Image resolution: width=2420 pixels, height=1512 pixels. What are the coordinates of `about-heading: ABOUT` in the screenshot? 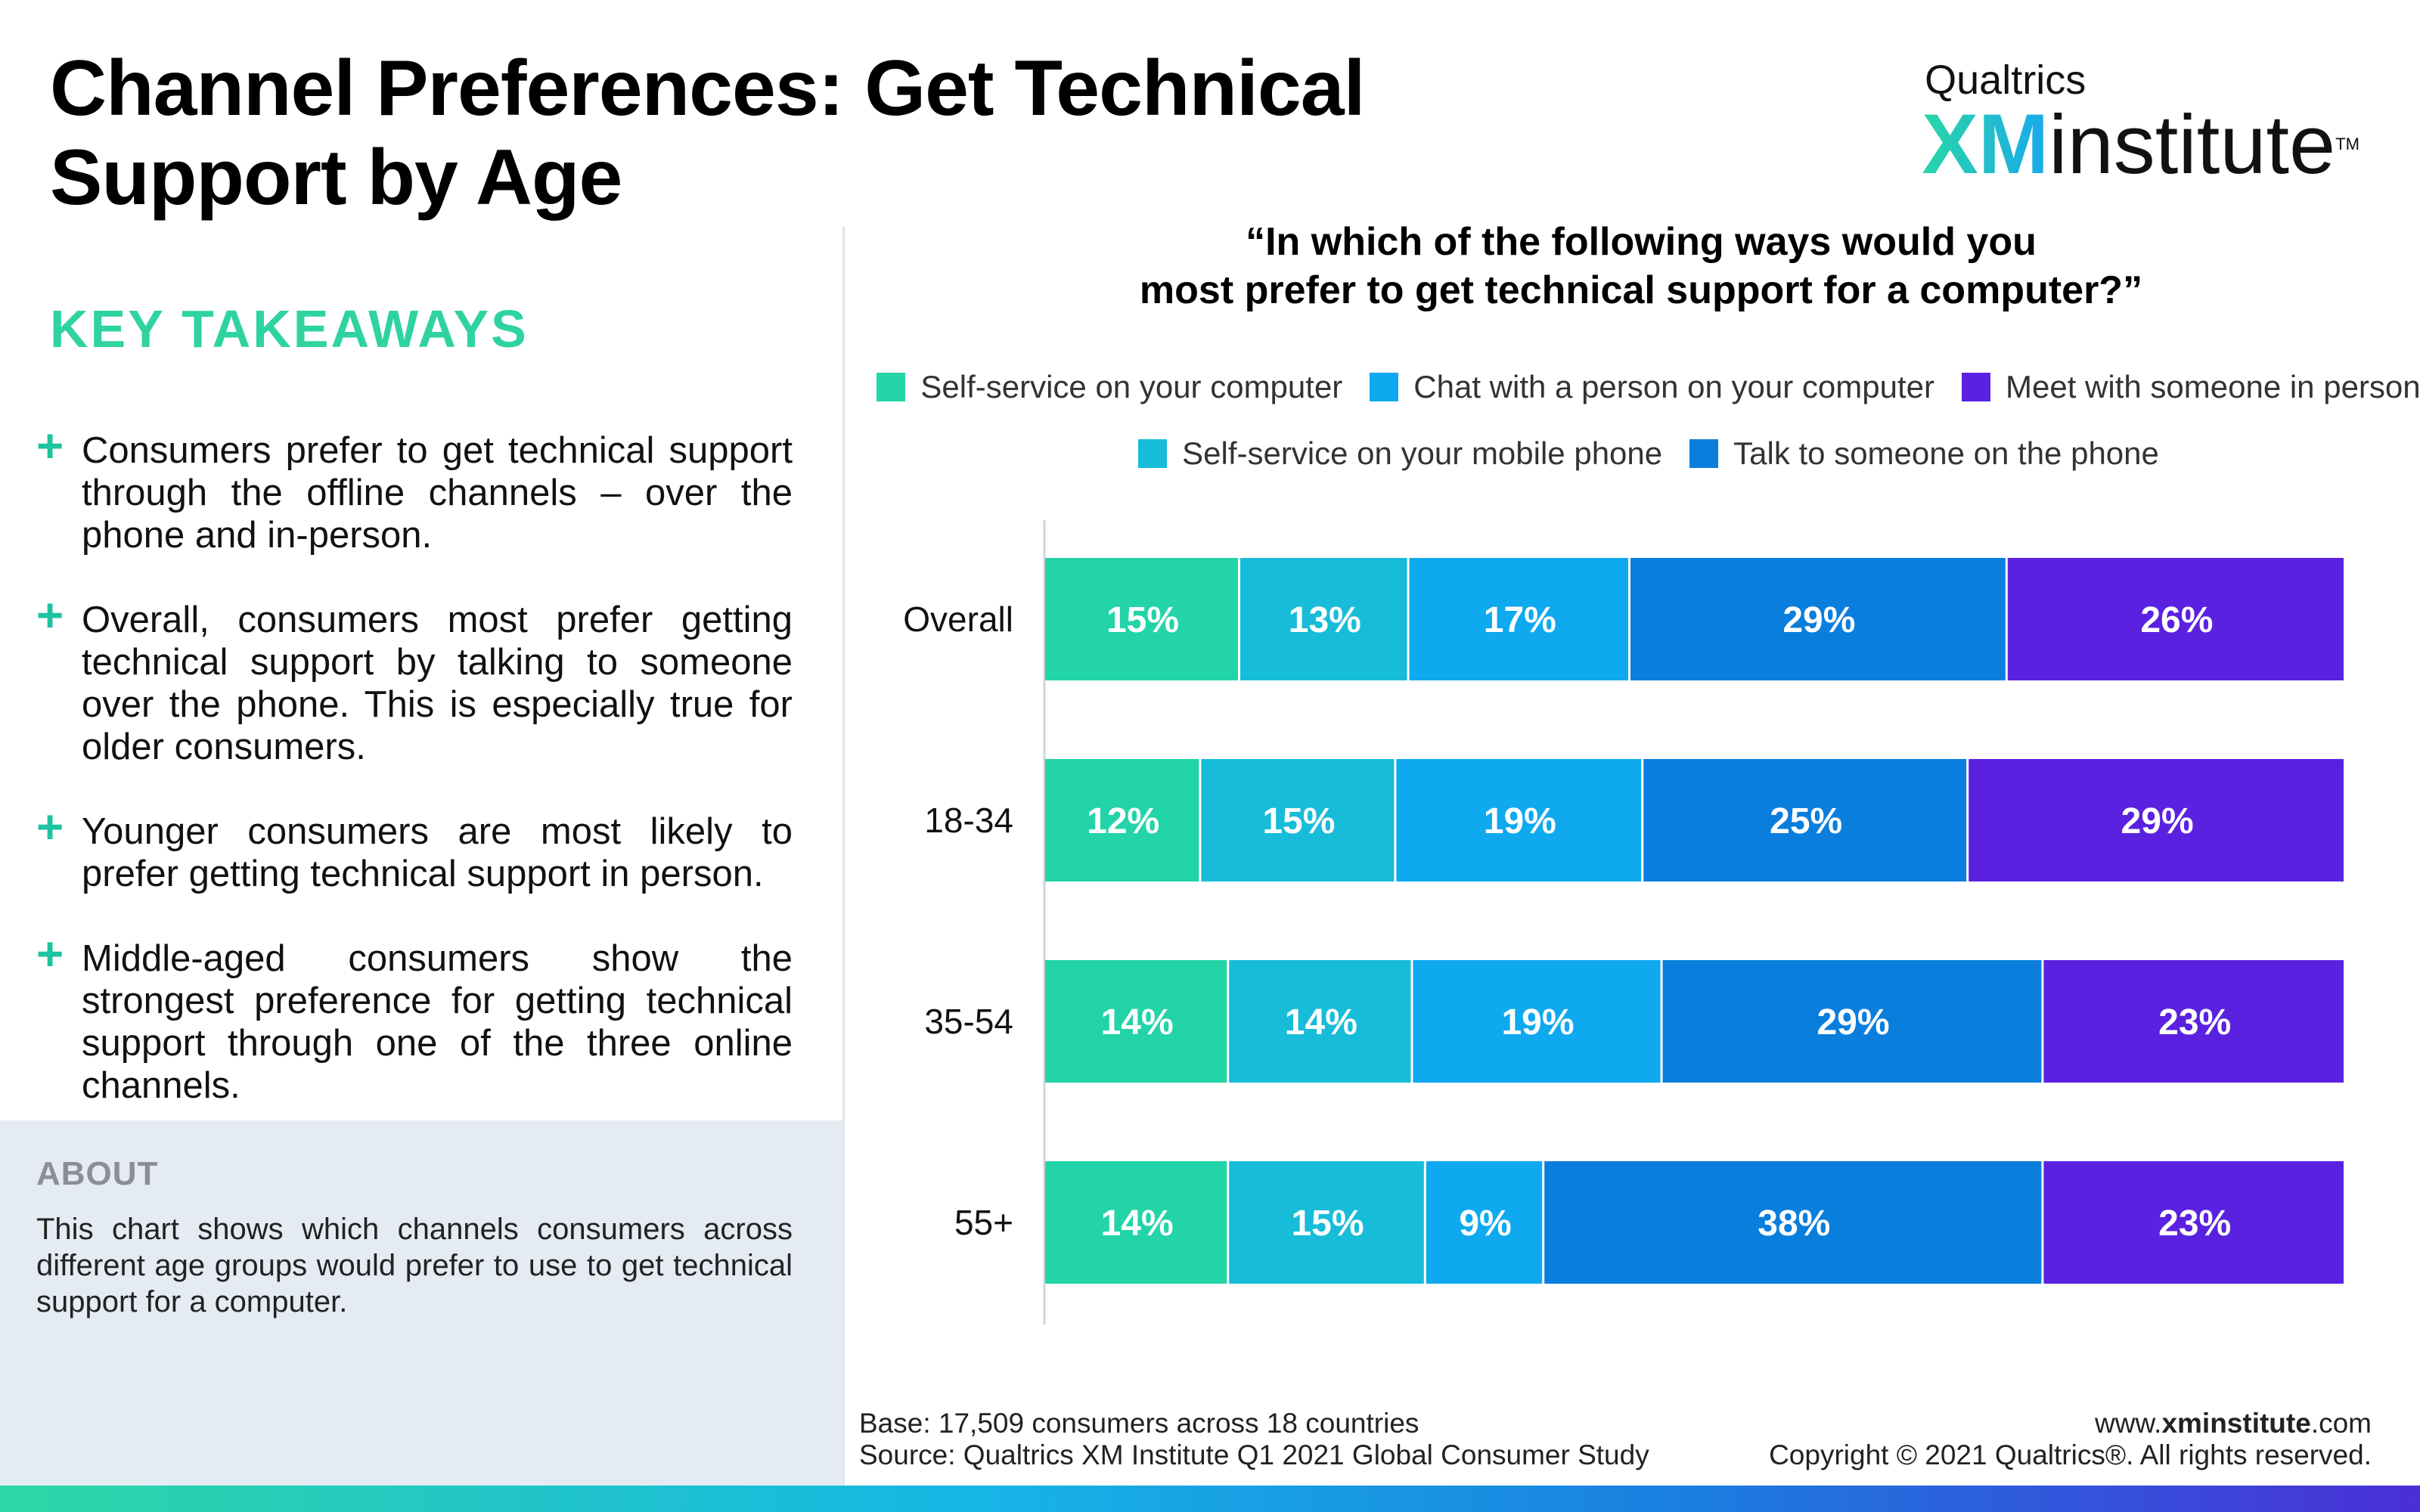 It's located at (97, 1173).